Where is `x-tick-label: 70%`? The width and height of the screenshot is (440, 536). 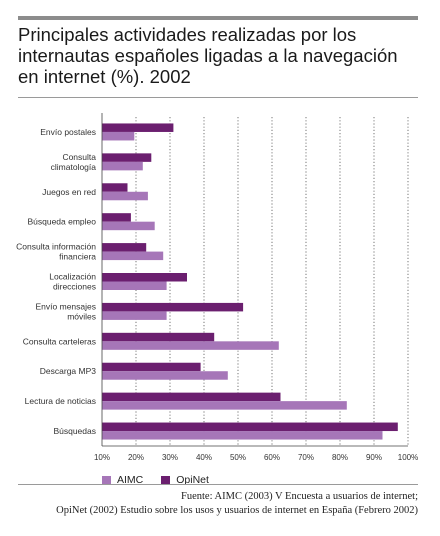 x-tick-label: 70% is located at coordinates (306, 457).